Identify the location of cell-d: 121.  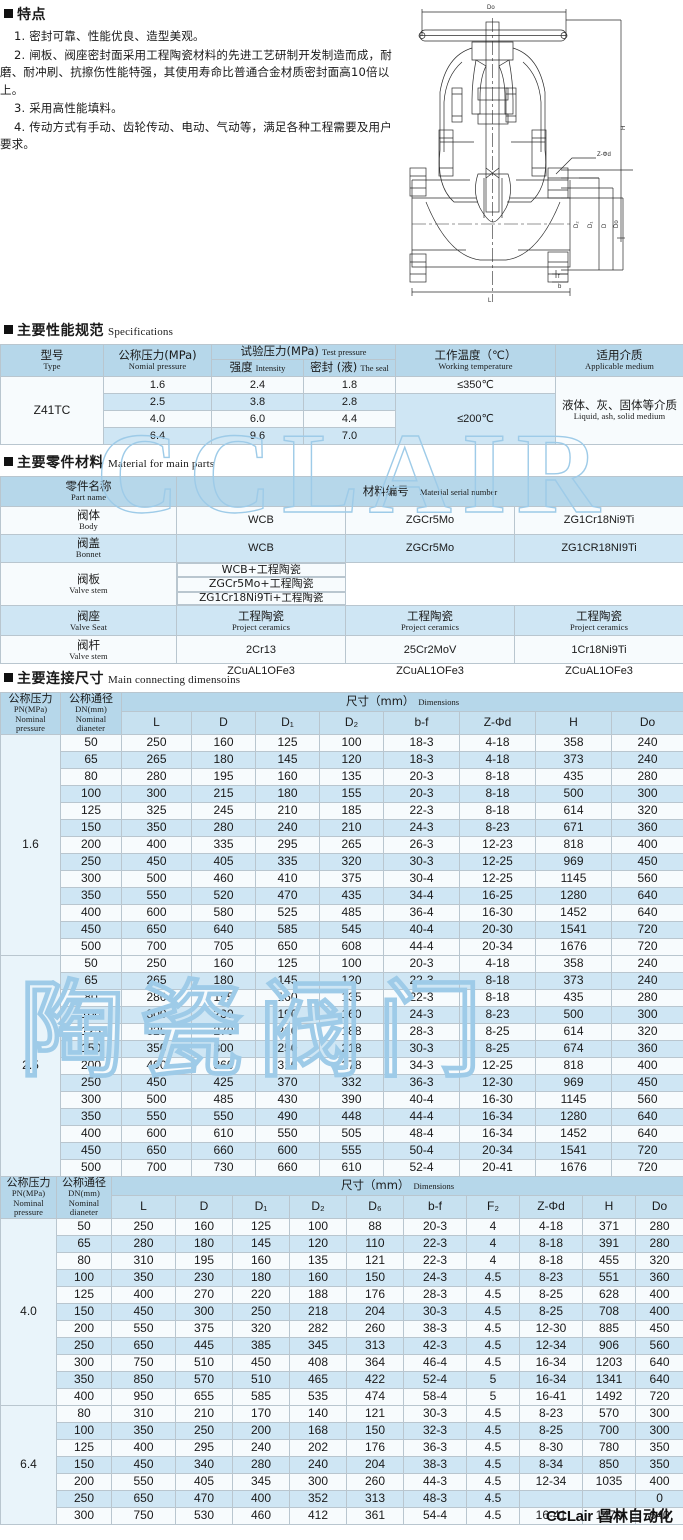
(375, 1260).